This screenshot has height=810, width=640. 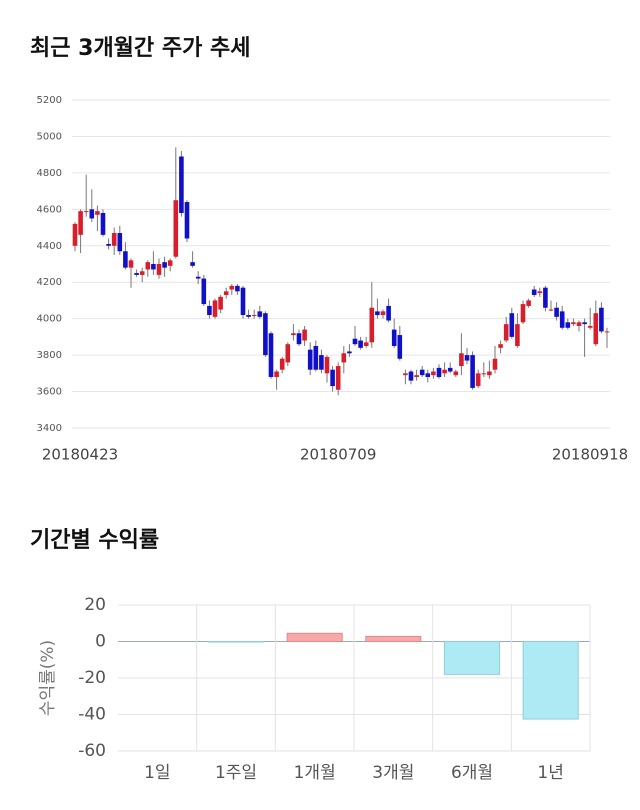 What do you see at coordinates (49, 392) in the screenshot?
I see `y-tick-label: 3600` at bounding box center [49, 392].